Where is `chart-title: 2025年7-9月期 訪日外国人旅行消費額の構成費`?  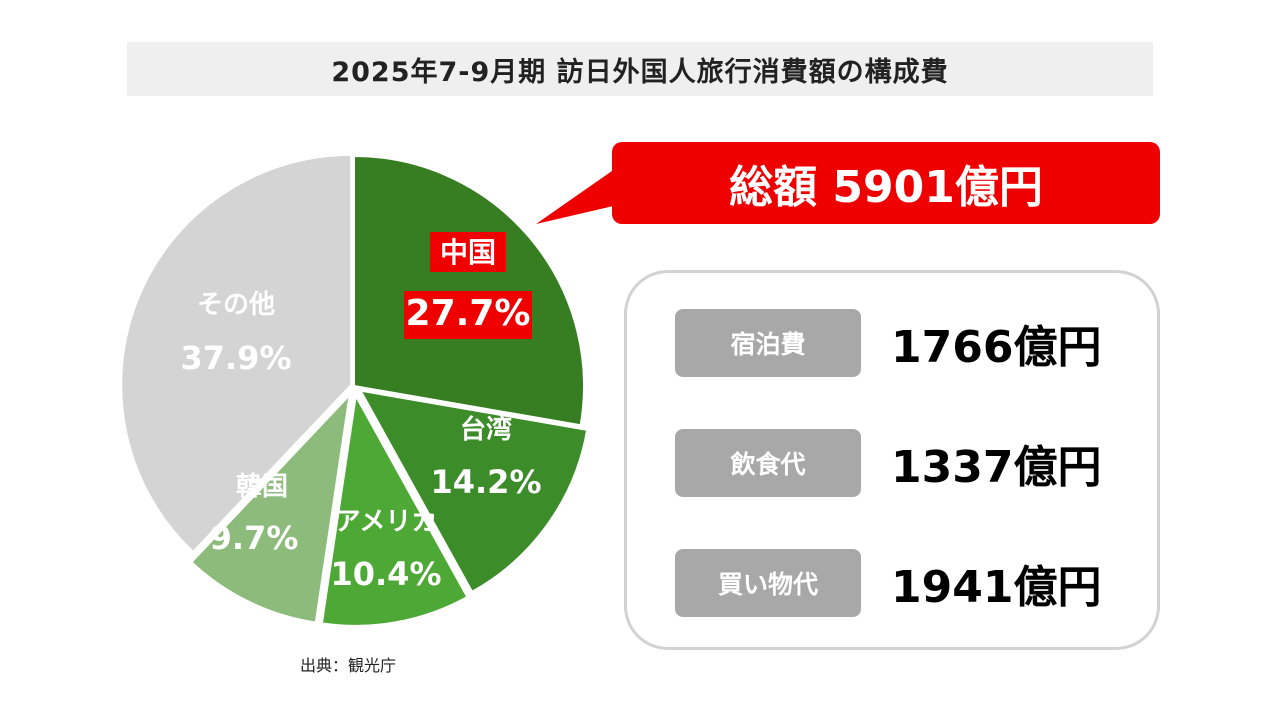
chart-title: 2025年7-9月期 訪日外国人旅行消費額の構成費 is located at coordinates (640, 72).